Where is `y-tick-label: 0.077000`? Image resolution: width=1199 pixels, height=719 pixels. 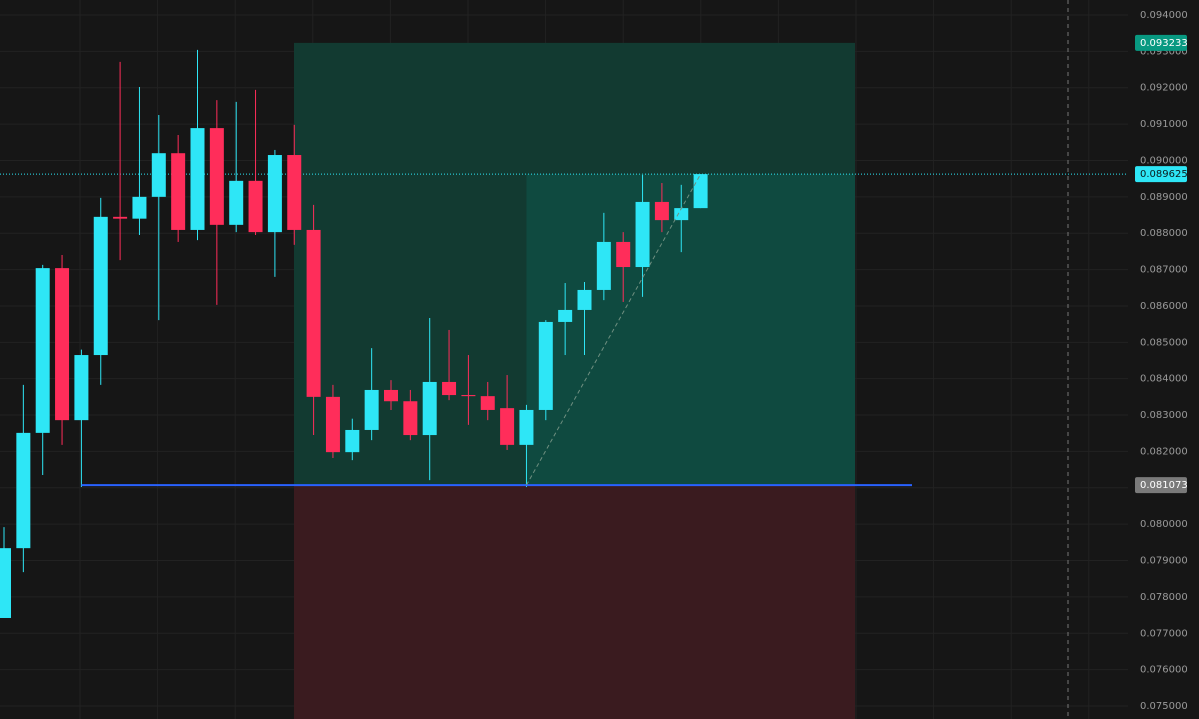
y-tick-label: 0.077000 is located at coordinates (1164, 633).